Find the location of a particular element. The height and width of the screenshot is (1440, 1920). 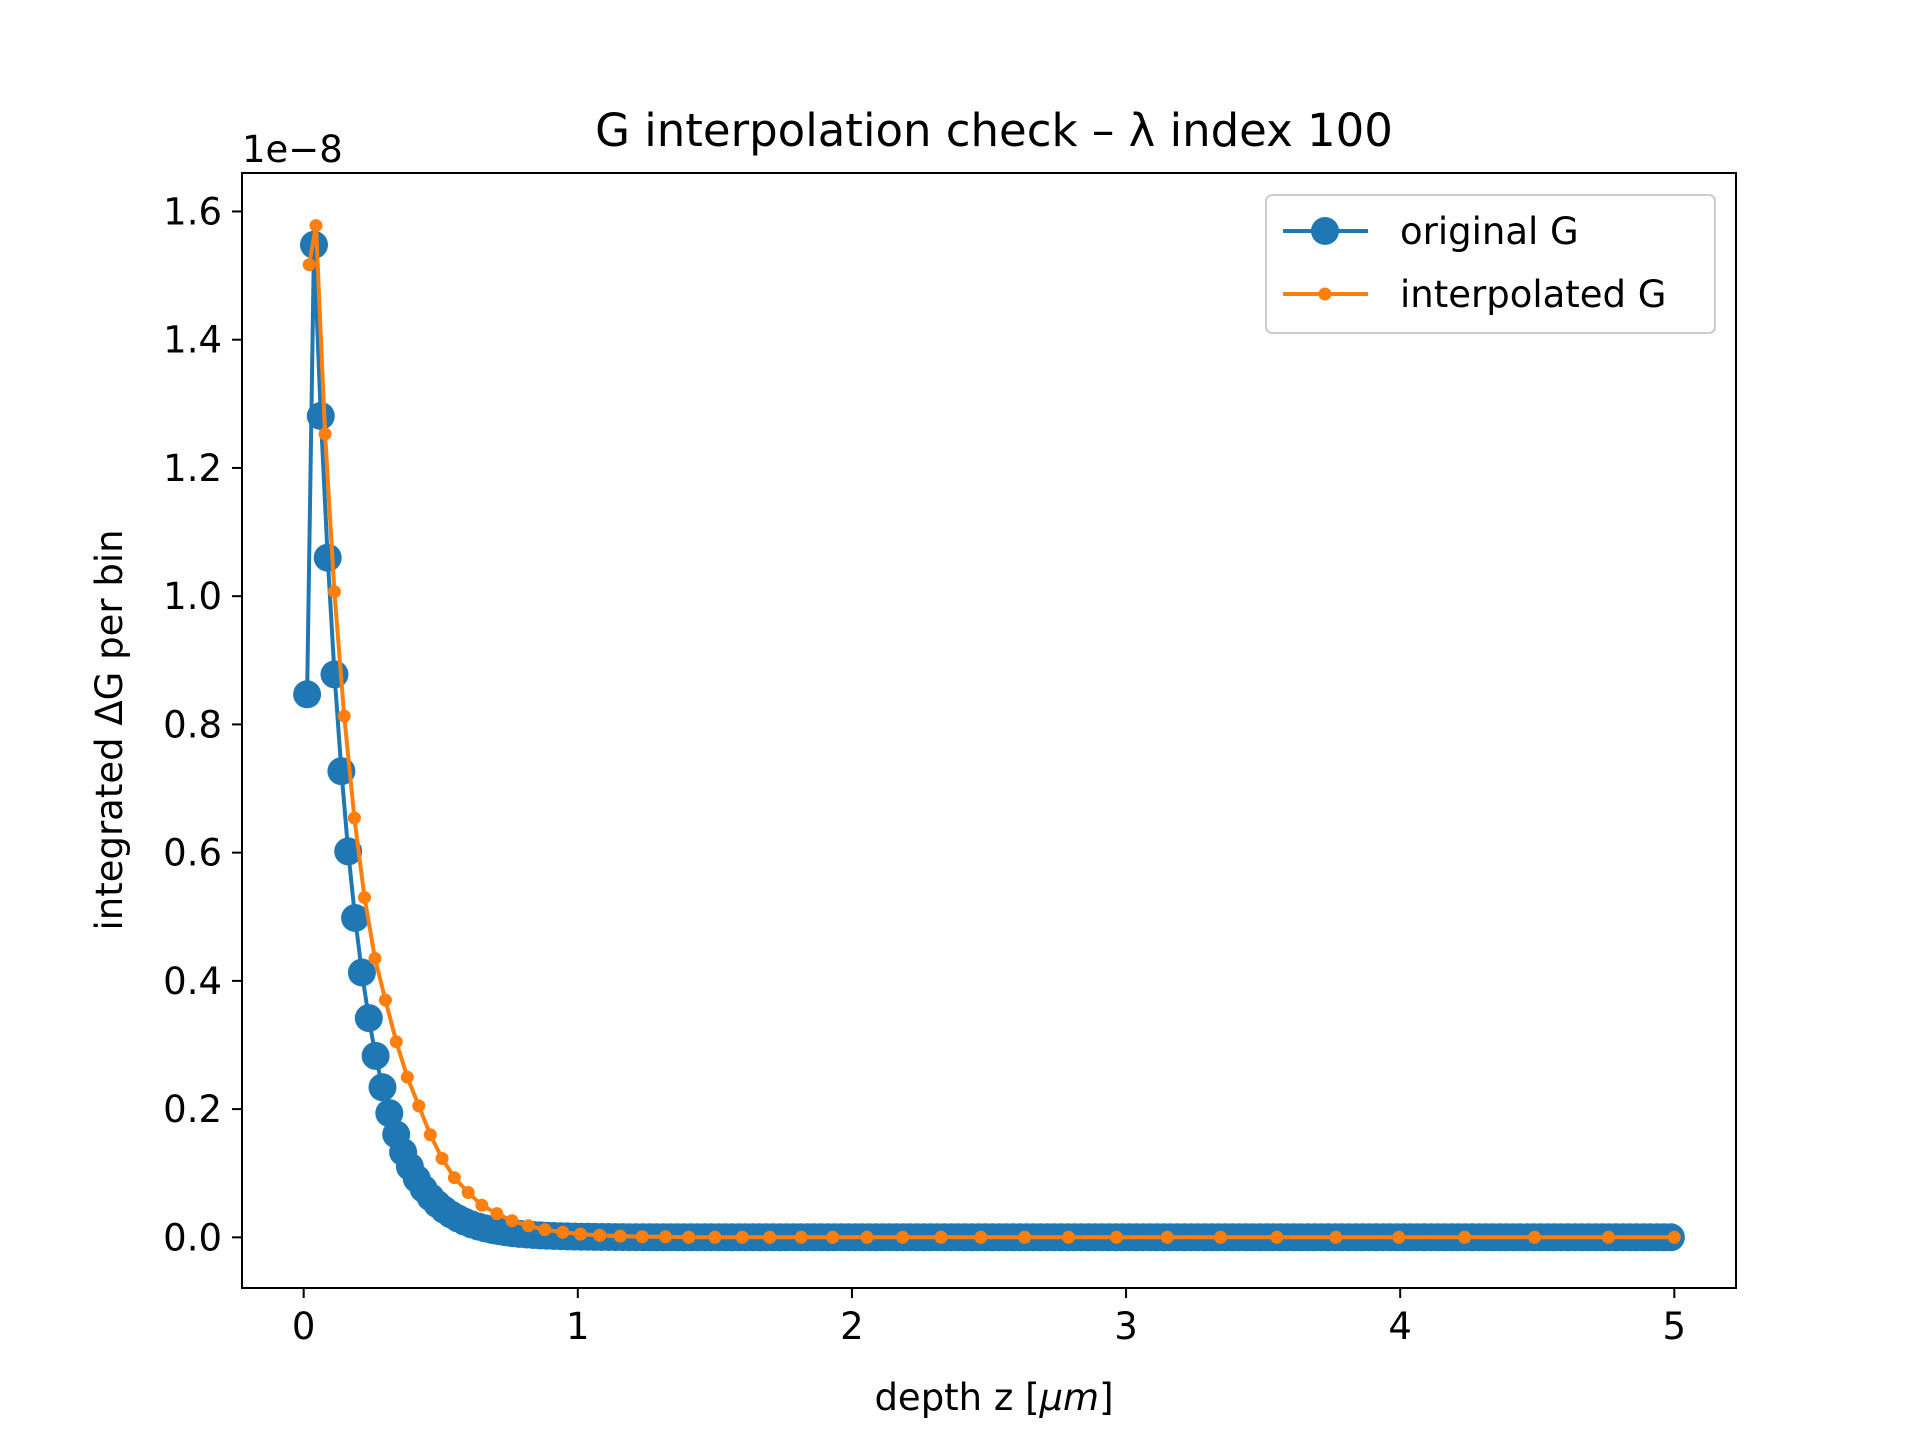

y-tick-label: 0.8 is located at coordinates (192, 724).